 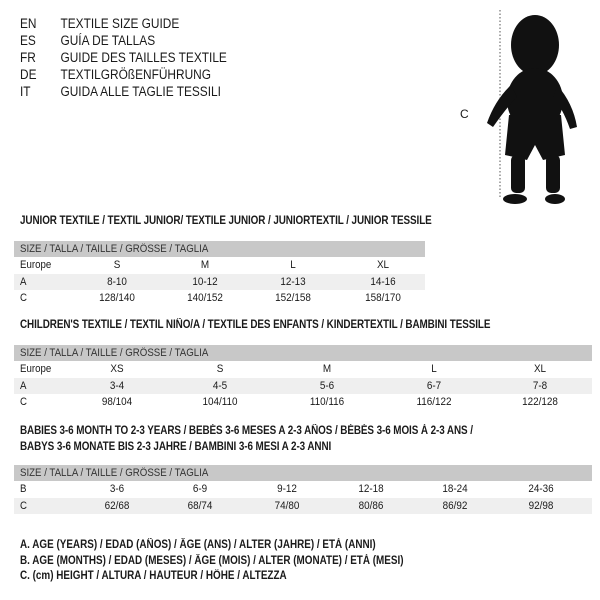 What do you see at coordinates (455, 489) in the screenshot?
I see `table-cell: 18-24` at bounding box center [455, 489].